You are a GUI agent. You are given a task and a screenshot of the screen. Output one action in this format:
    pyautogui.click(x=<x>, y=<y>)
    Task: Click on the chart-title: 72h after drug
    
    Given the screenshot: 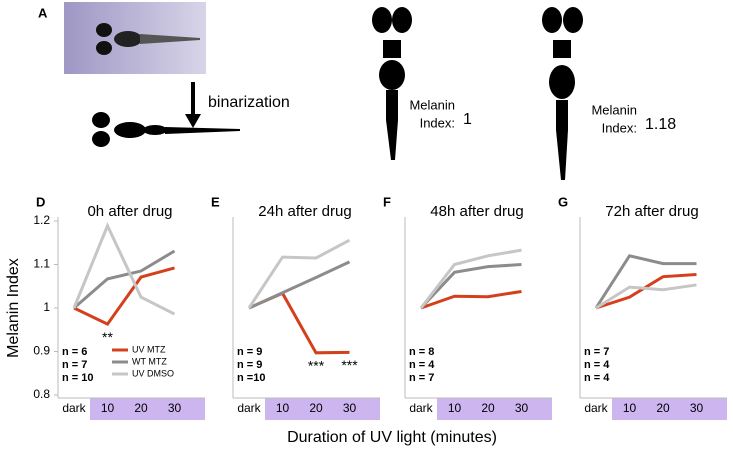 What is the action you would take?
    pyautogui.click(x=651, y=211)
    